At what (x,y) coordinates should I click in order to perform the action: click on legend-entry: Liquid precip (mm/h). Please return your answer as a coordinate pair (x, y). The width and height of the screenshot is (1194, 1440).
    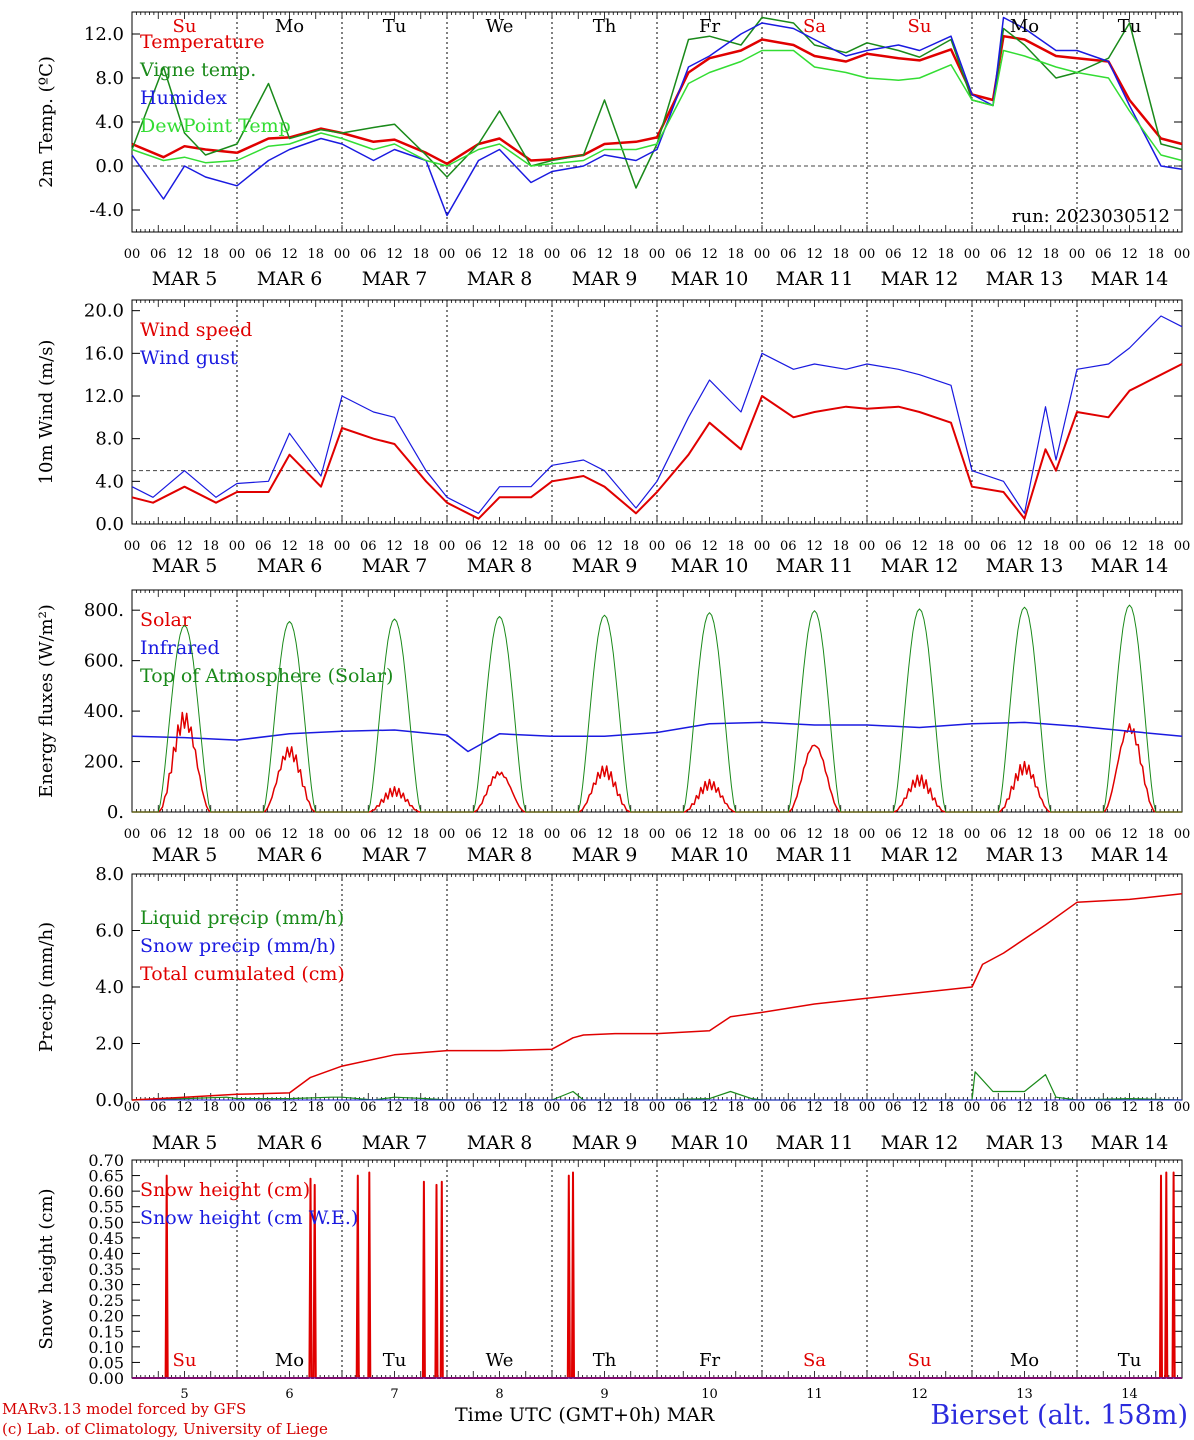
    Looking at the image, I should click on (242, 918).